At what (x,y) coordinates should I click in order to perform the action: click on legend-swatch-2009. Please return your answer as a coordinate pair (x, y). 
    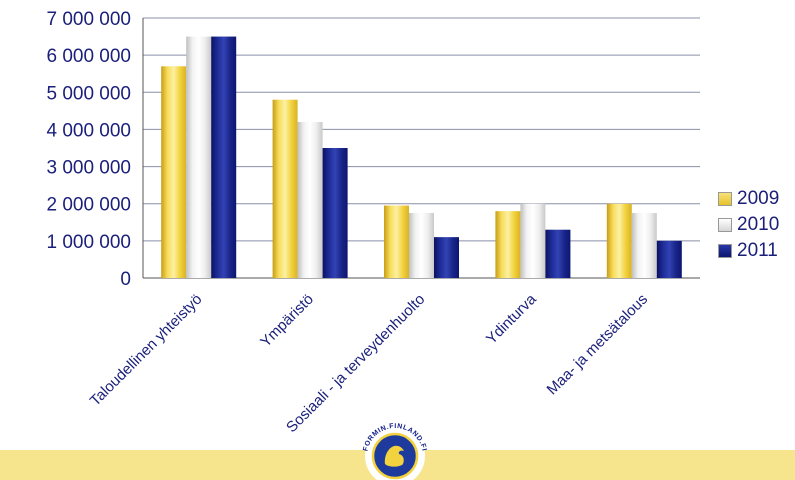
    Looking at the image, I should click on (725, 199).